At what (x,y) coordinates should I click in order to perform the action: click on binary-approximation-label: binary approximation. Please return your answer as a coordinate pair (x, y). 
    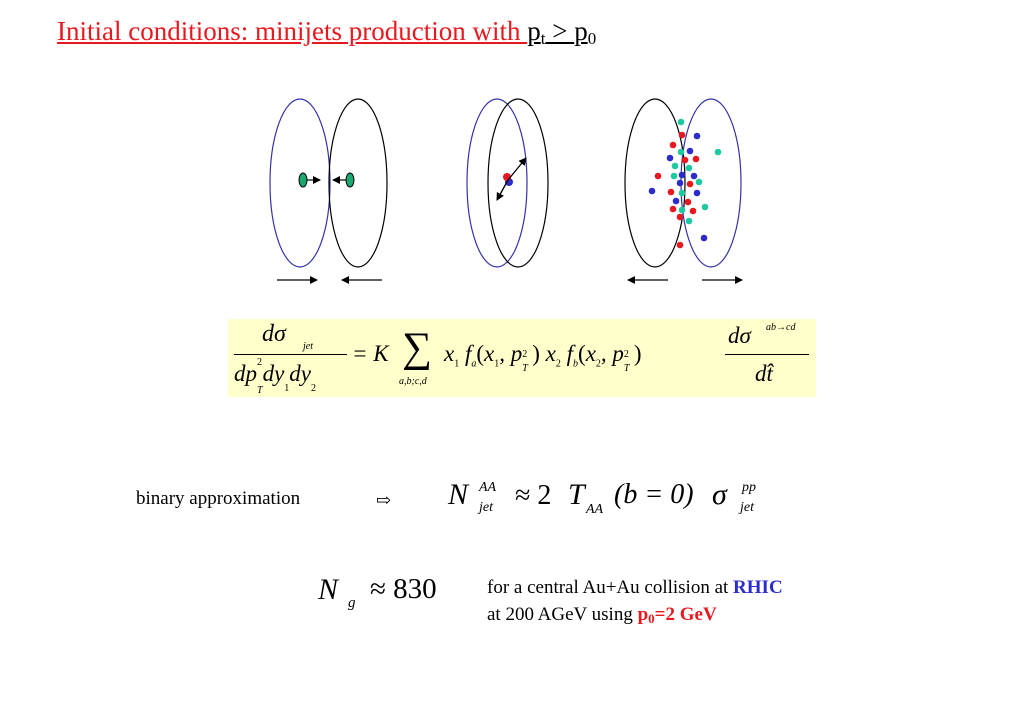
    Looking at the image, I should click on (218, 498).